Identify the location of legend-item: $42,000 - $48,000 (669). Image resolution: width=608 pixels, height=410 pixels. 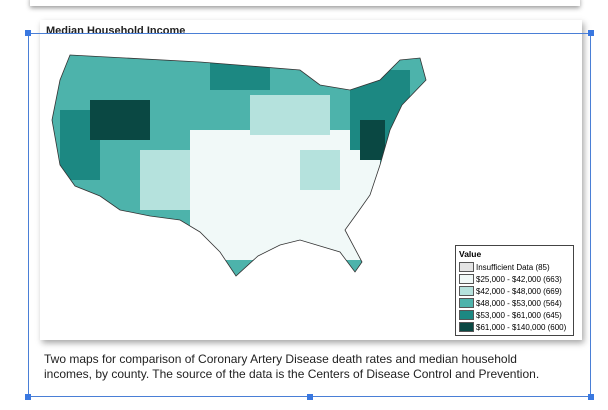
(514, 291).